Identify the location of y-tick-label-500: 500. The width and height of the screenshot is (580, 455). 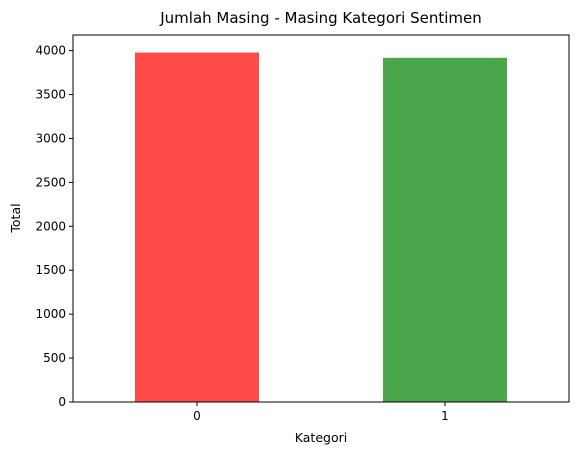
(54, 358).